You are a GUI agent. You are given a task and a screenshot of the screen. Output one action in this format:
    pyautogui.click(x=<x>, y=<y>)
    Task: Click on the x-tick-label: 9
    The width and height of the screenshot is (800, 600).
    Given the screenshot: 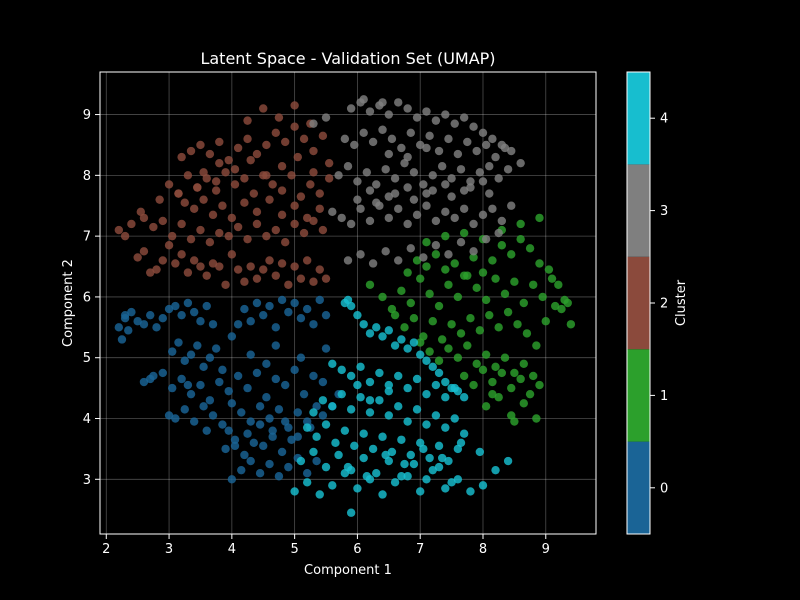 What is the action you would take?
    pyautogui.click(x=546, y=549)
    